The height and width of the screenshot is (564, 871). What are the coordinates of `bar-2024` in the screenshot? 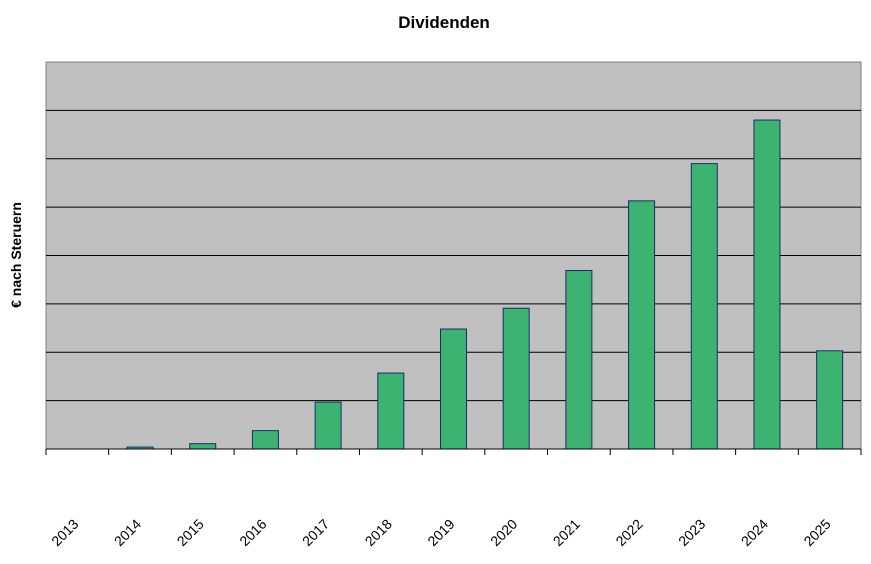 It's located at (767, 284).